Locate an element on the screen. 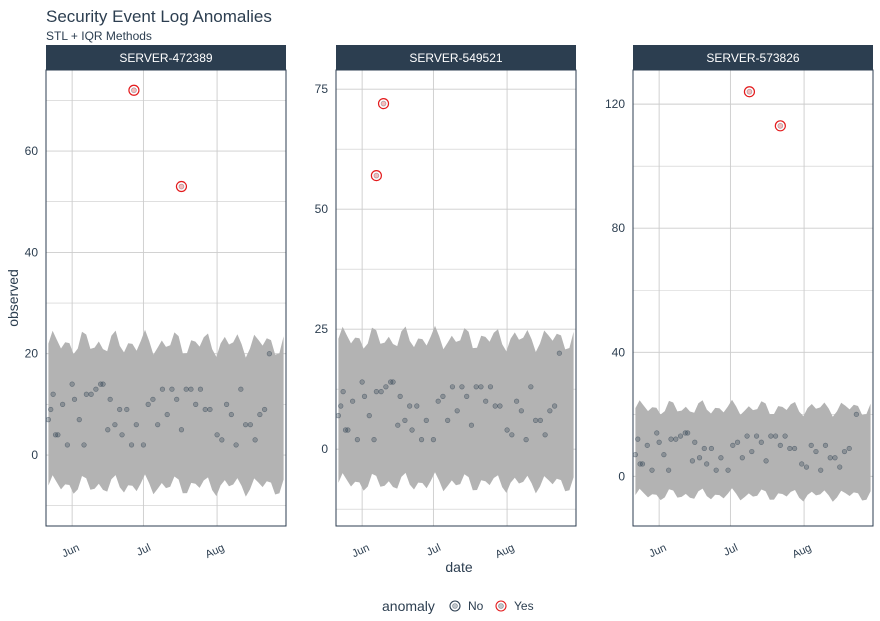  legend-label: No is located at coordinates (476, 606).